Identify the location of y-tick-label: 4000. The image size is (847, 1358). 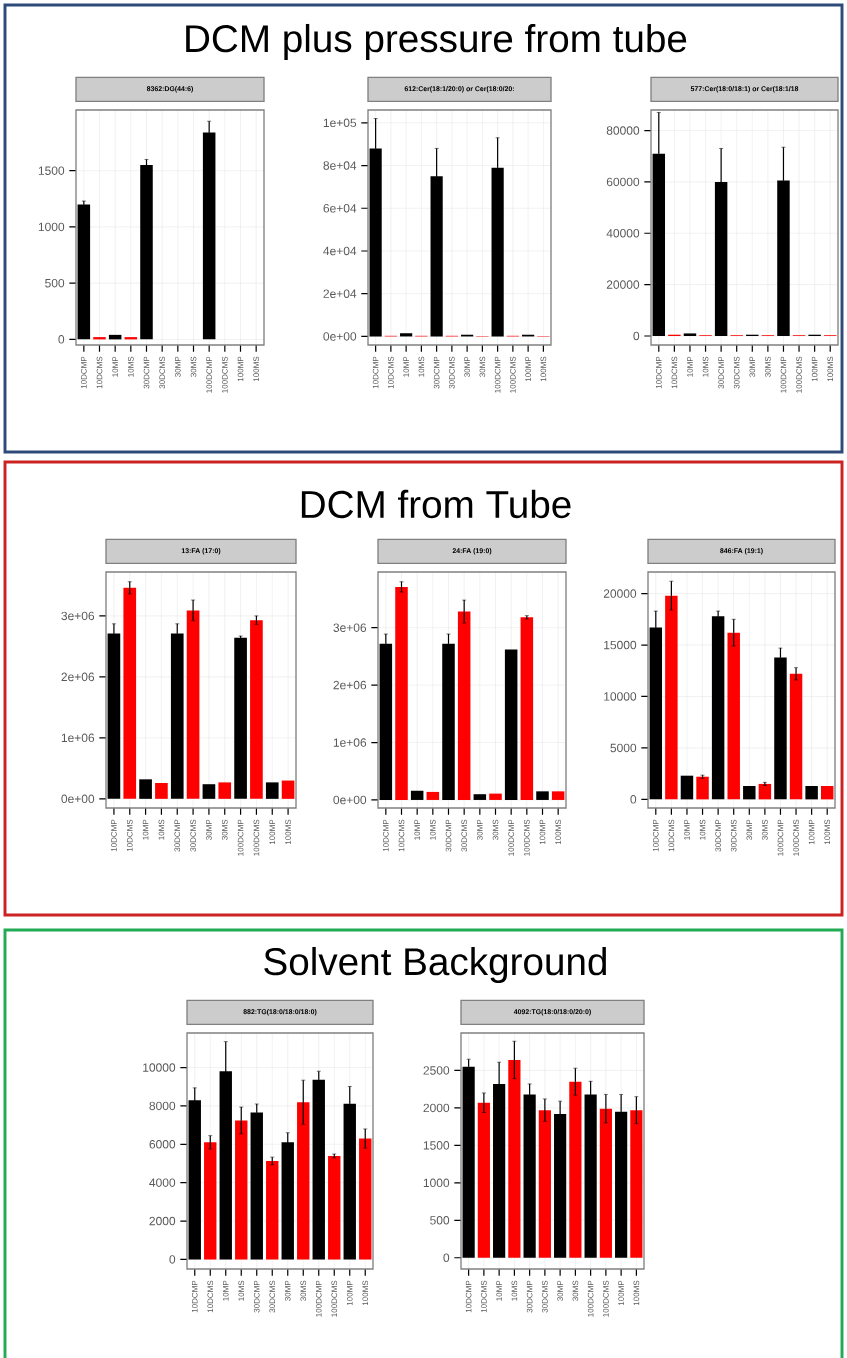
(162, 1182).